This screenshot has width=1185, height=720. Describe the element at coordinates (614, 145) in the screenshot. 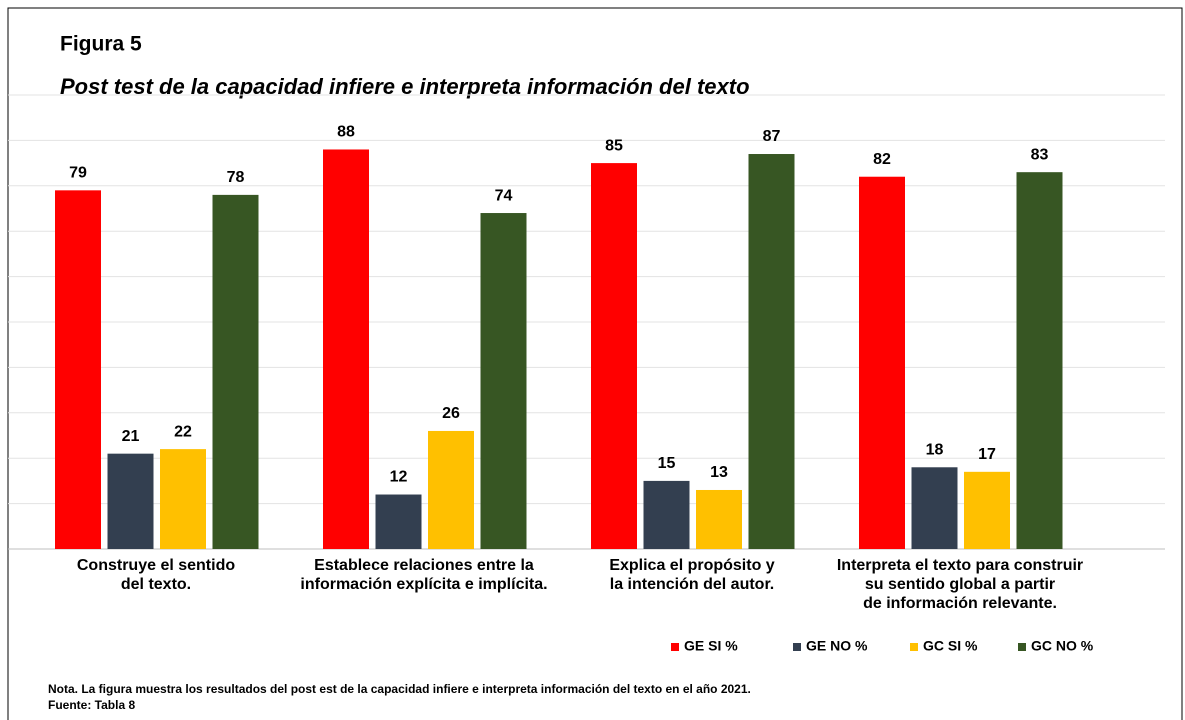

I see `data-label: 85` at that location.